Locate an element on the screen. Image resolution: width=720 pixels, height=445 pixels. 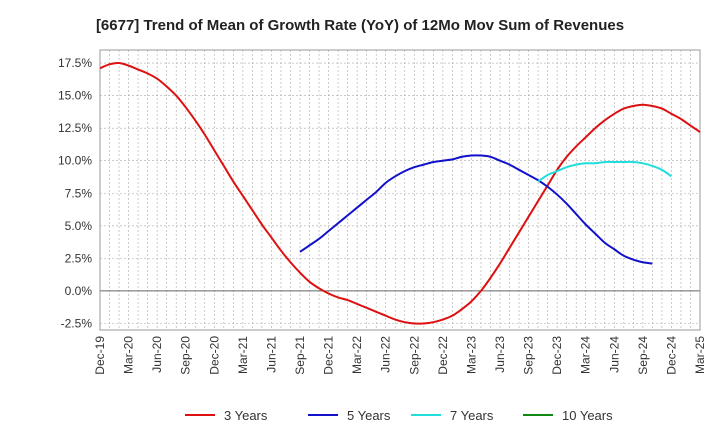
x-tick-label: Dec-24 is located at coordinates (671, 355).